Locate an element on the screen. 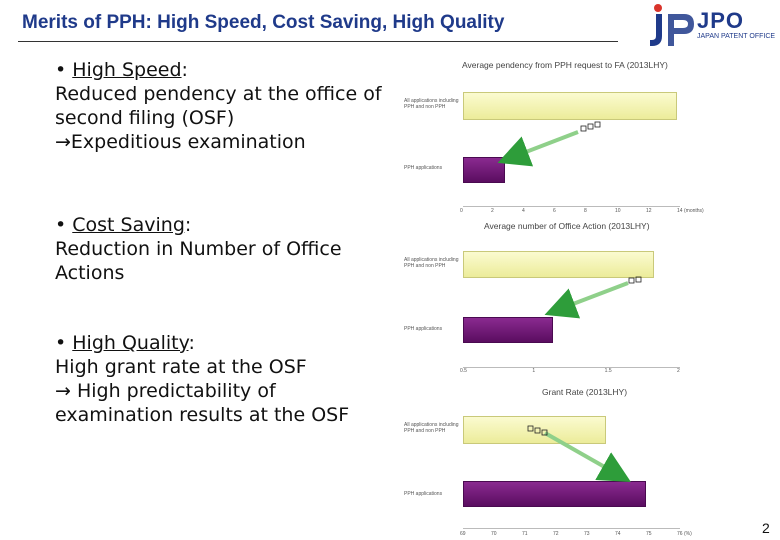 The height and width of the screenshot is (540, 780). unit-label: (months) is located at coordinates (694, 211).